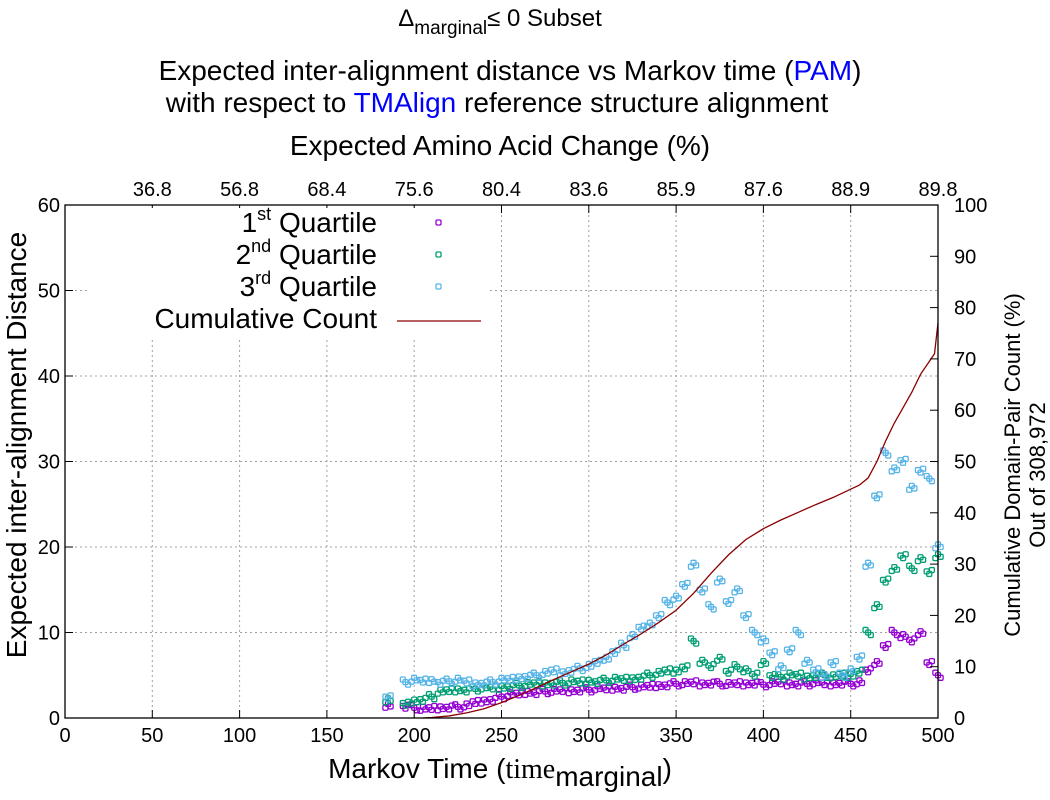  What do you see at coordinates (965, 309) in the screenshot?
I see `y2-tick-label: 80` at bounding box center [965, 309].